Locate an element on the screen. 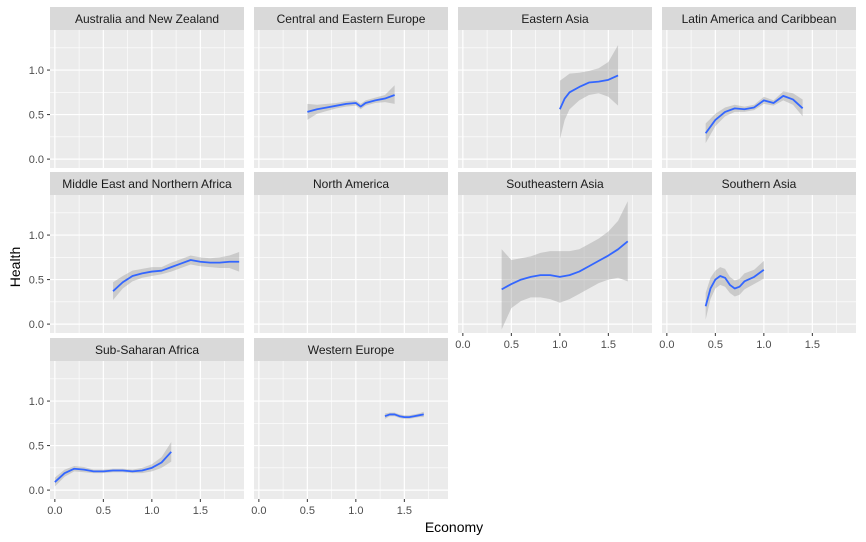  facet-strip-label: Middle East and Northern Africa is located at coordinates (147, 184).